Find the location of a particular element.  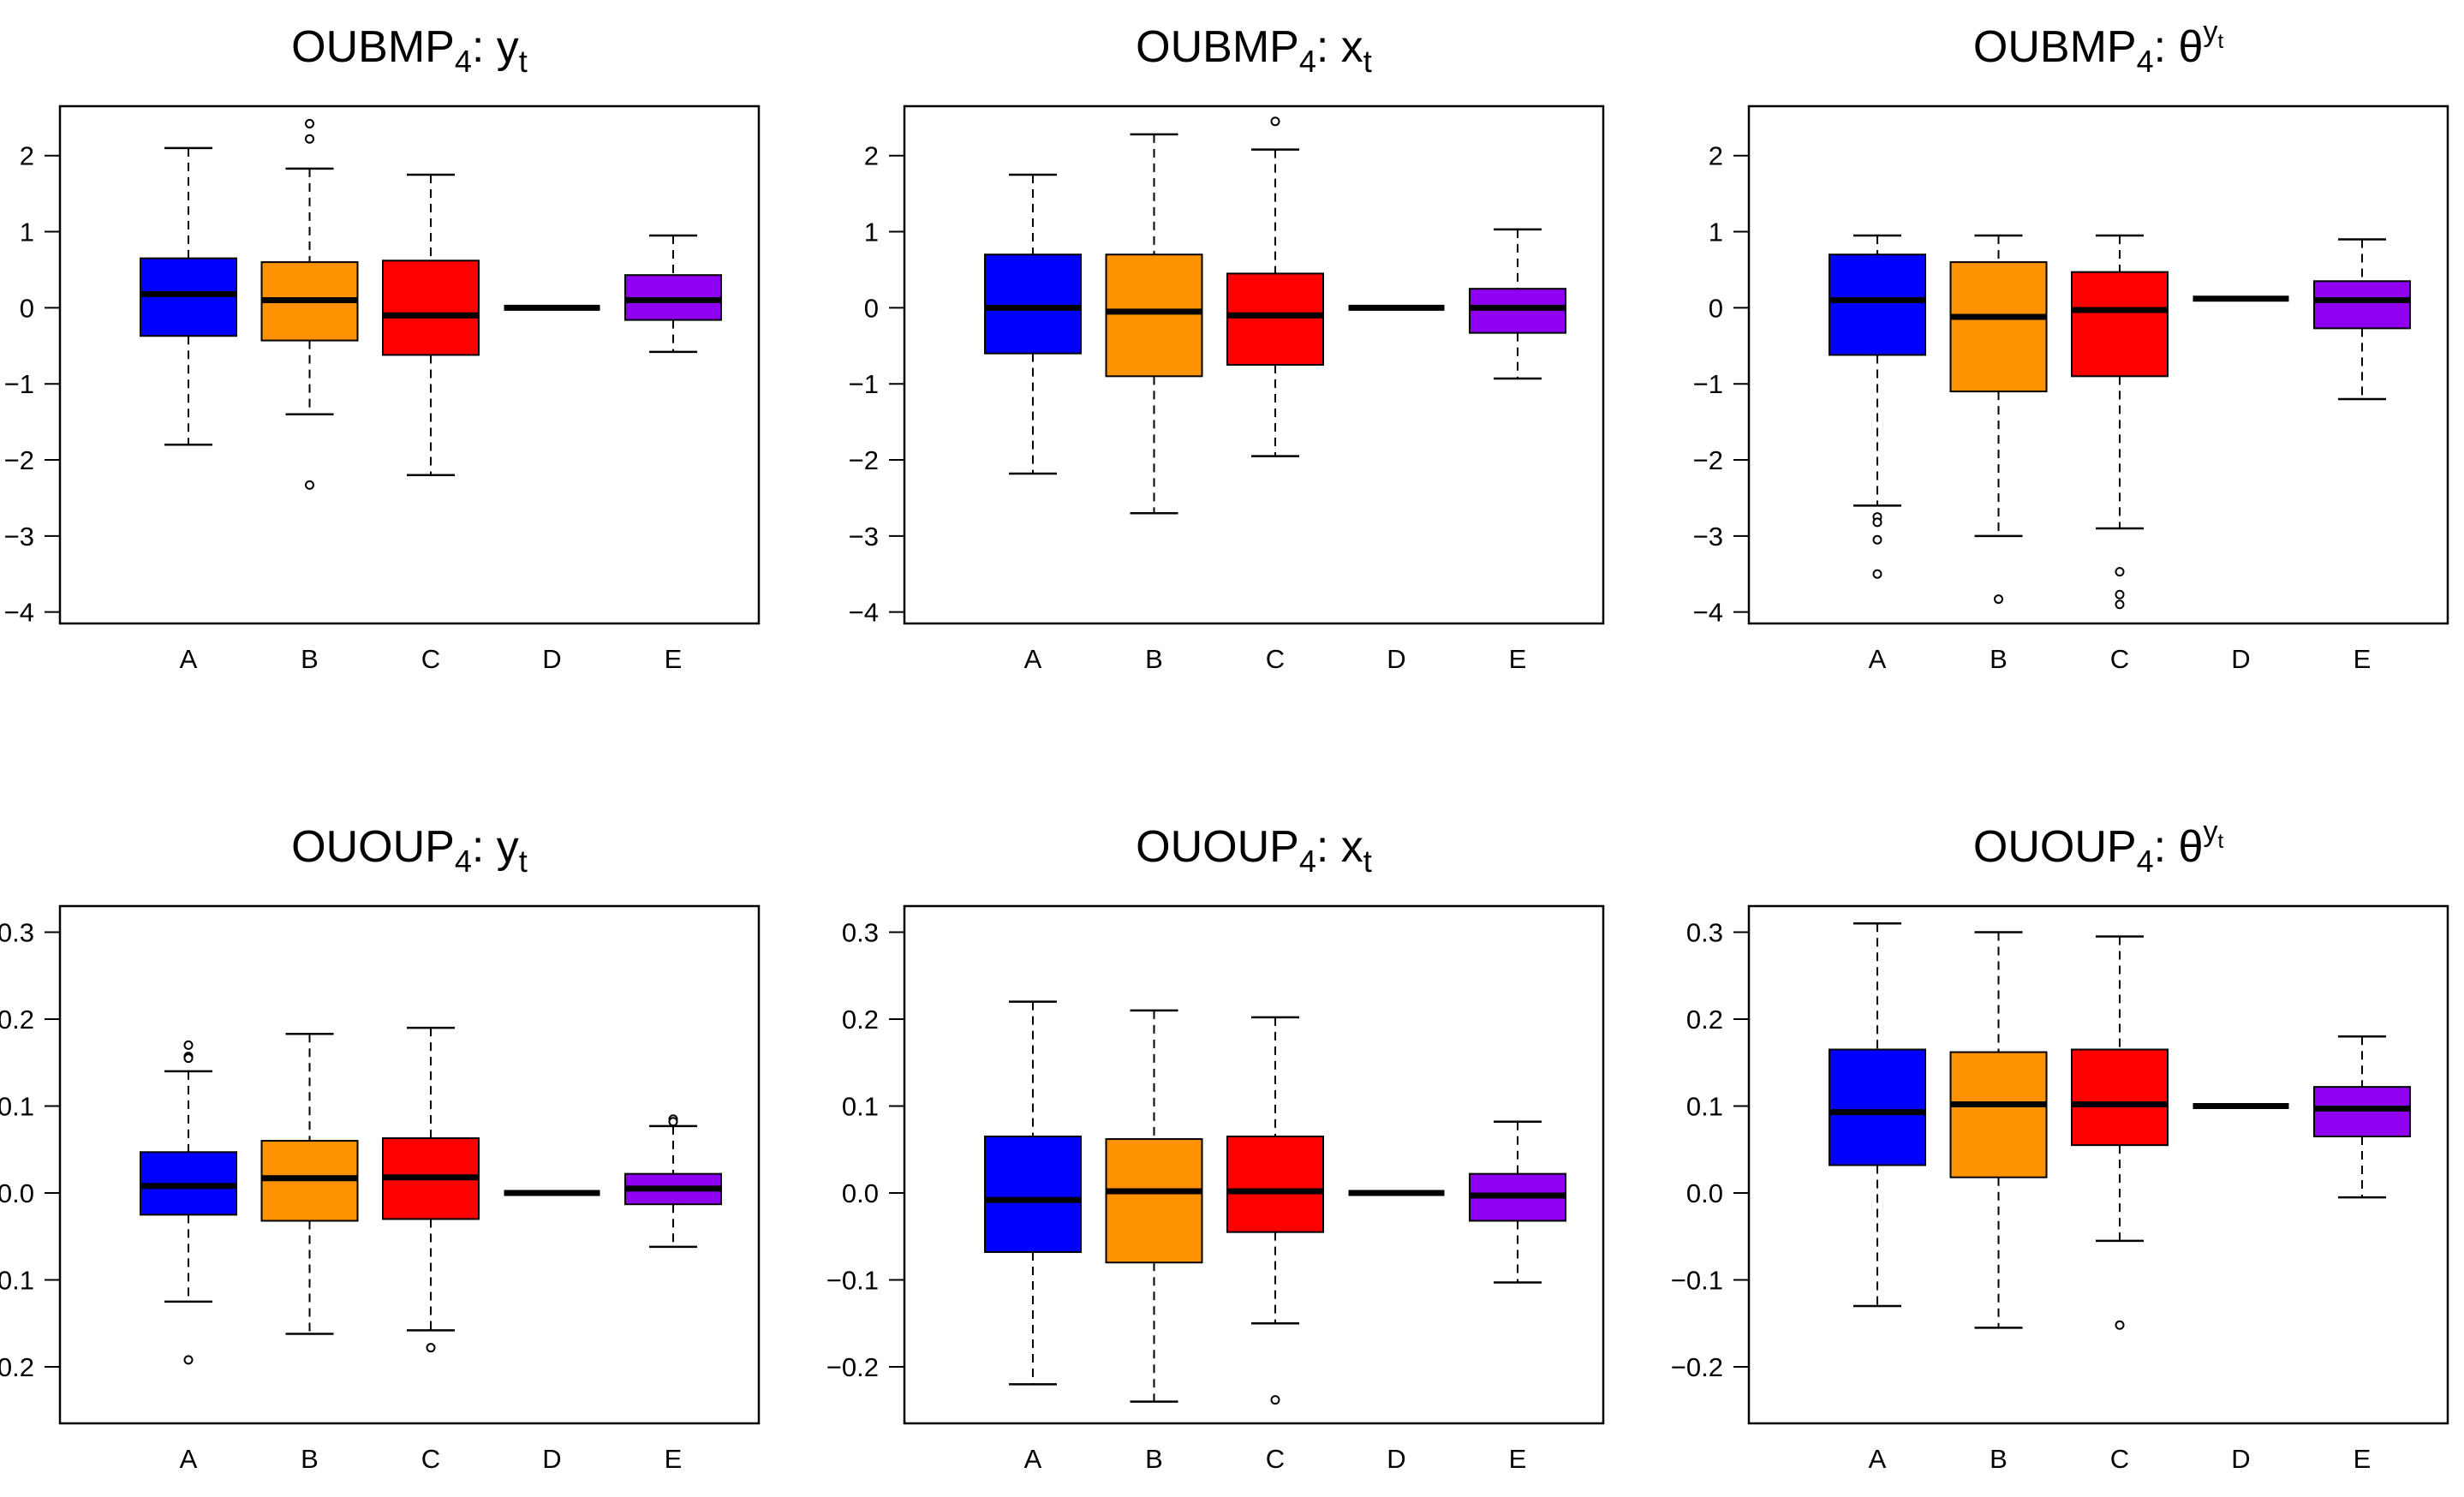

panel-5: OUOUP4: xt −0.2 −0.1 0.0 0.1 0.2 0.3 A B C D E is located at coordinates (1216, 1148).